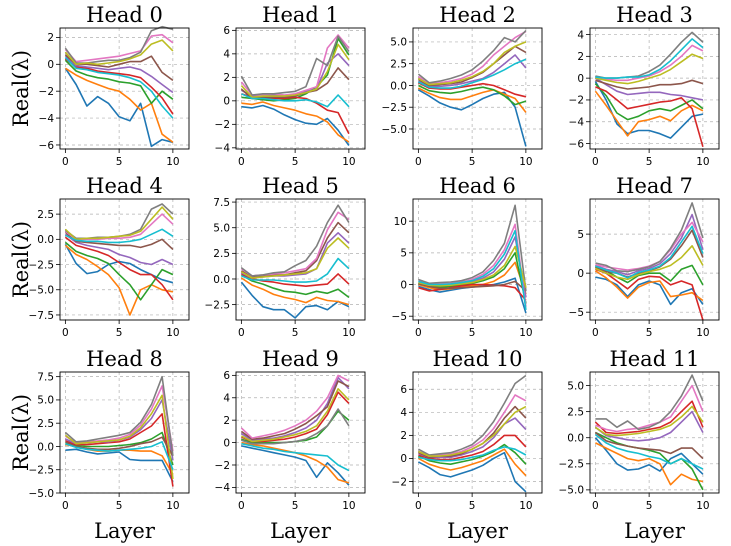 Image resolution: width=731 pixels, height=546 pixels. What do you see at coordinates (477, 186) in the screenshot?
I see `panel-title: Head 6` at bounding box center [477, 186].